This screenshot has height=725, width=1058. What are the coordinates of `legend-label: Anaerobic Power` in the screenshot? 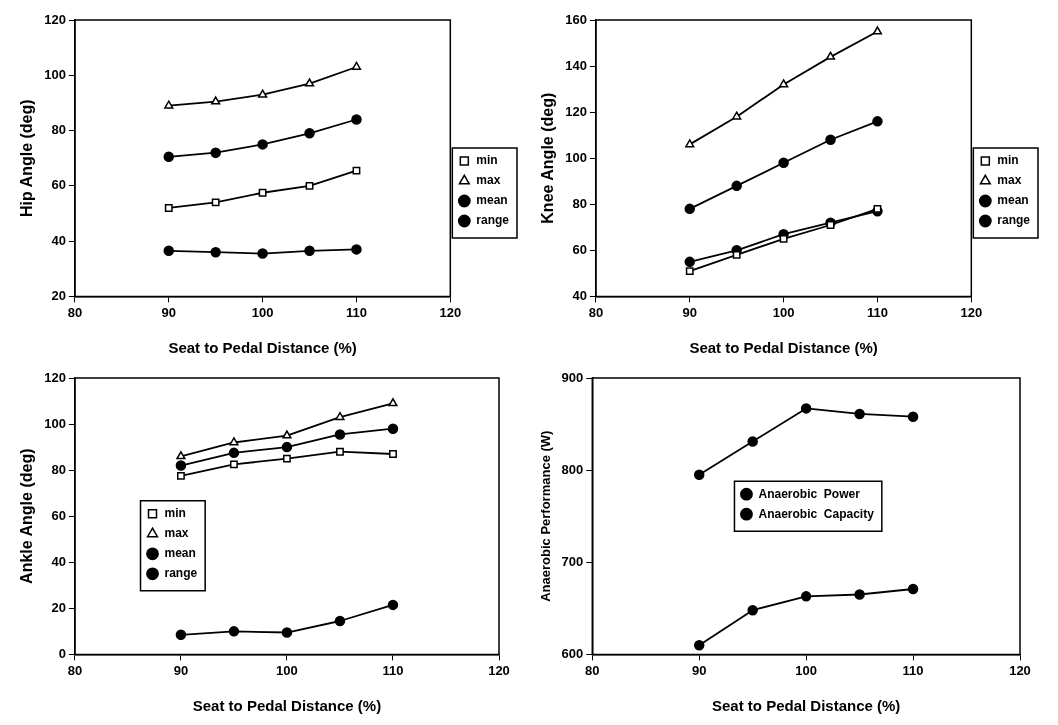 It's located at (809, 493).